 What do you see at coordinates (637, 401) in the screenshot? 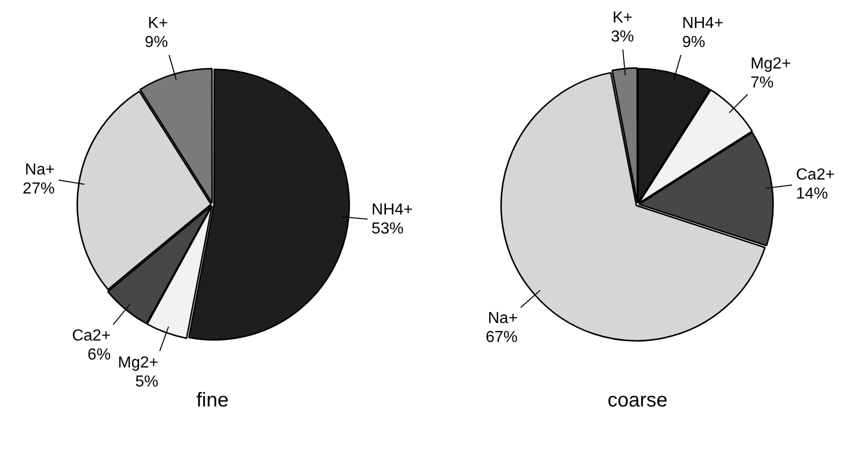
I see `text: coarse` at bounding box center [637, 401].